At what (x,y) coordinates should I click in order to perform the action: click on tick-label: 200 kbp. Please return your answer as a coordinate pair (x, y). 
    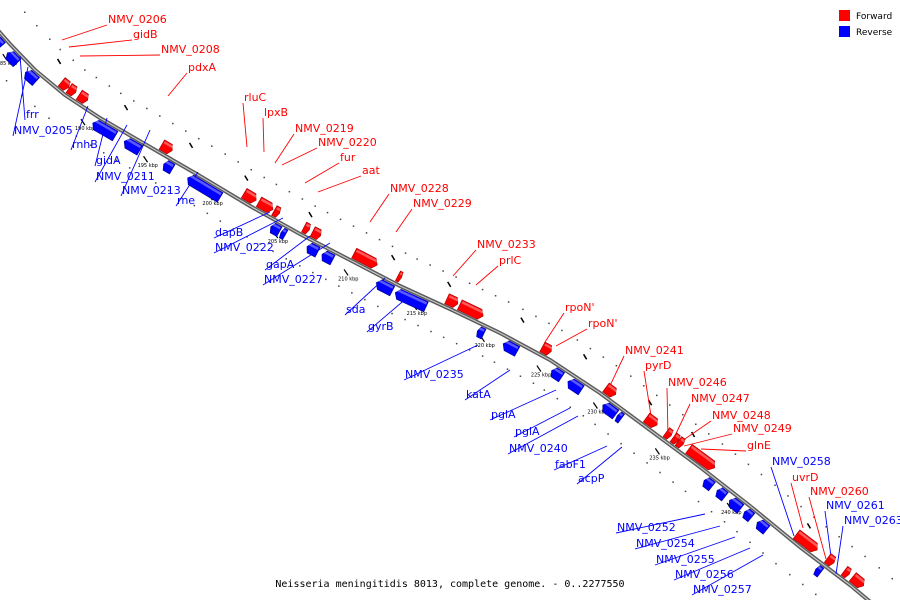
    Looking at the image, I should click on (212, 204).